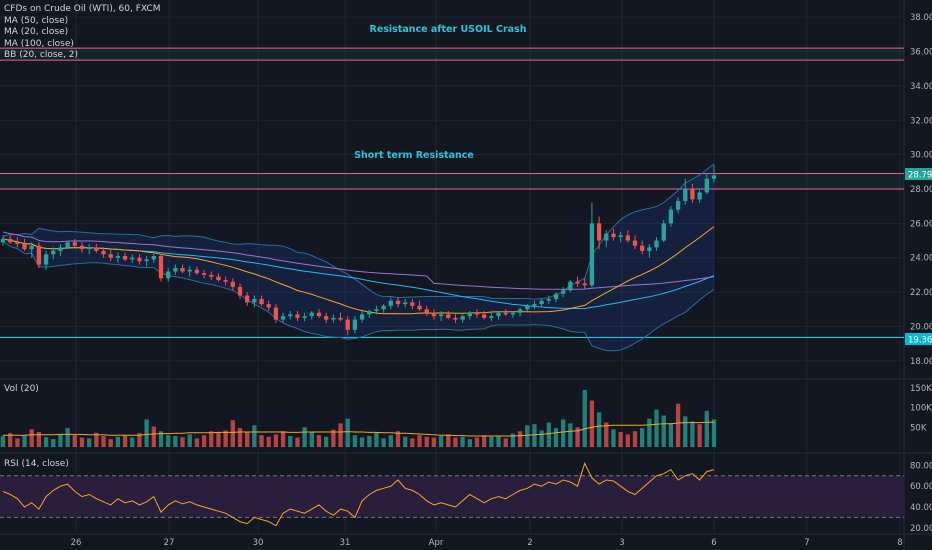 The image size is (932, 550). I want to click on time-tick-label: 30, so click(258, 543).